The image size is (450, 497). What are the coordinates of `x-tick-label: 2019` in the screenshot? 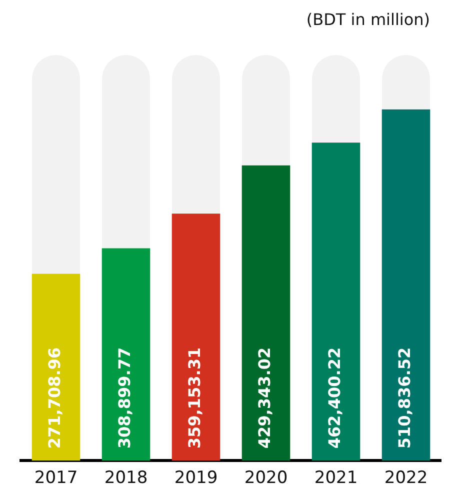 It's located at (196, 478).